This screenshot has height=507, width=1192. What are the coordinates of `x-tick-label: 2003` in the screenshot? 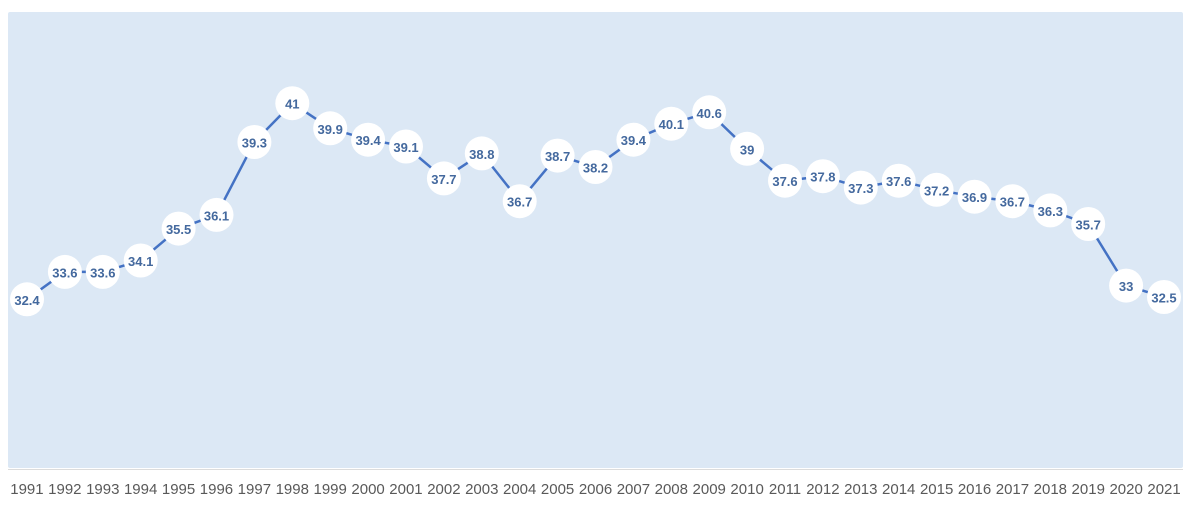 It's located at (482, 489).